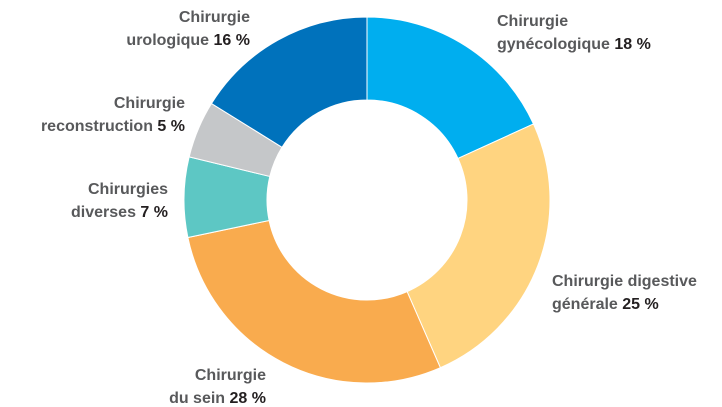 This screenshot has width=722, height=407. I want to click on label-text: du sein, so click(197, 398).